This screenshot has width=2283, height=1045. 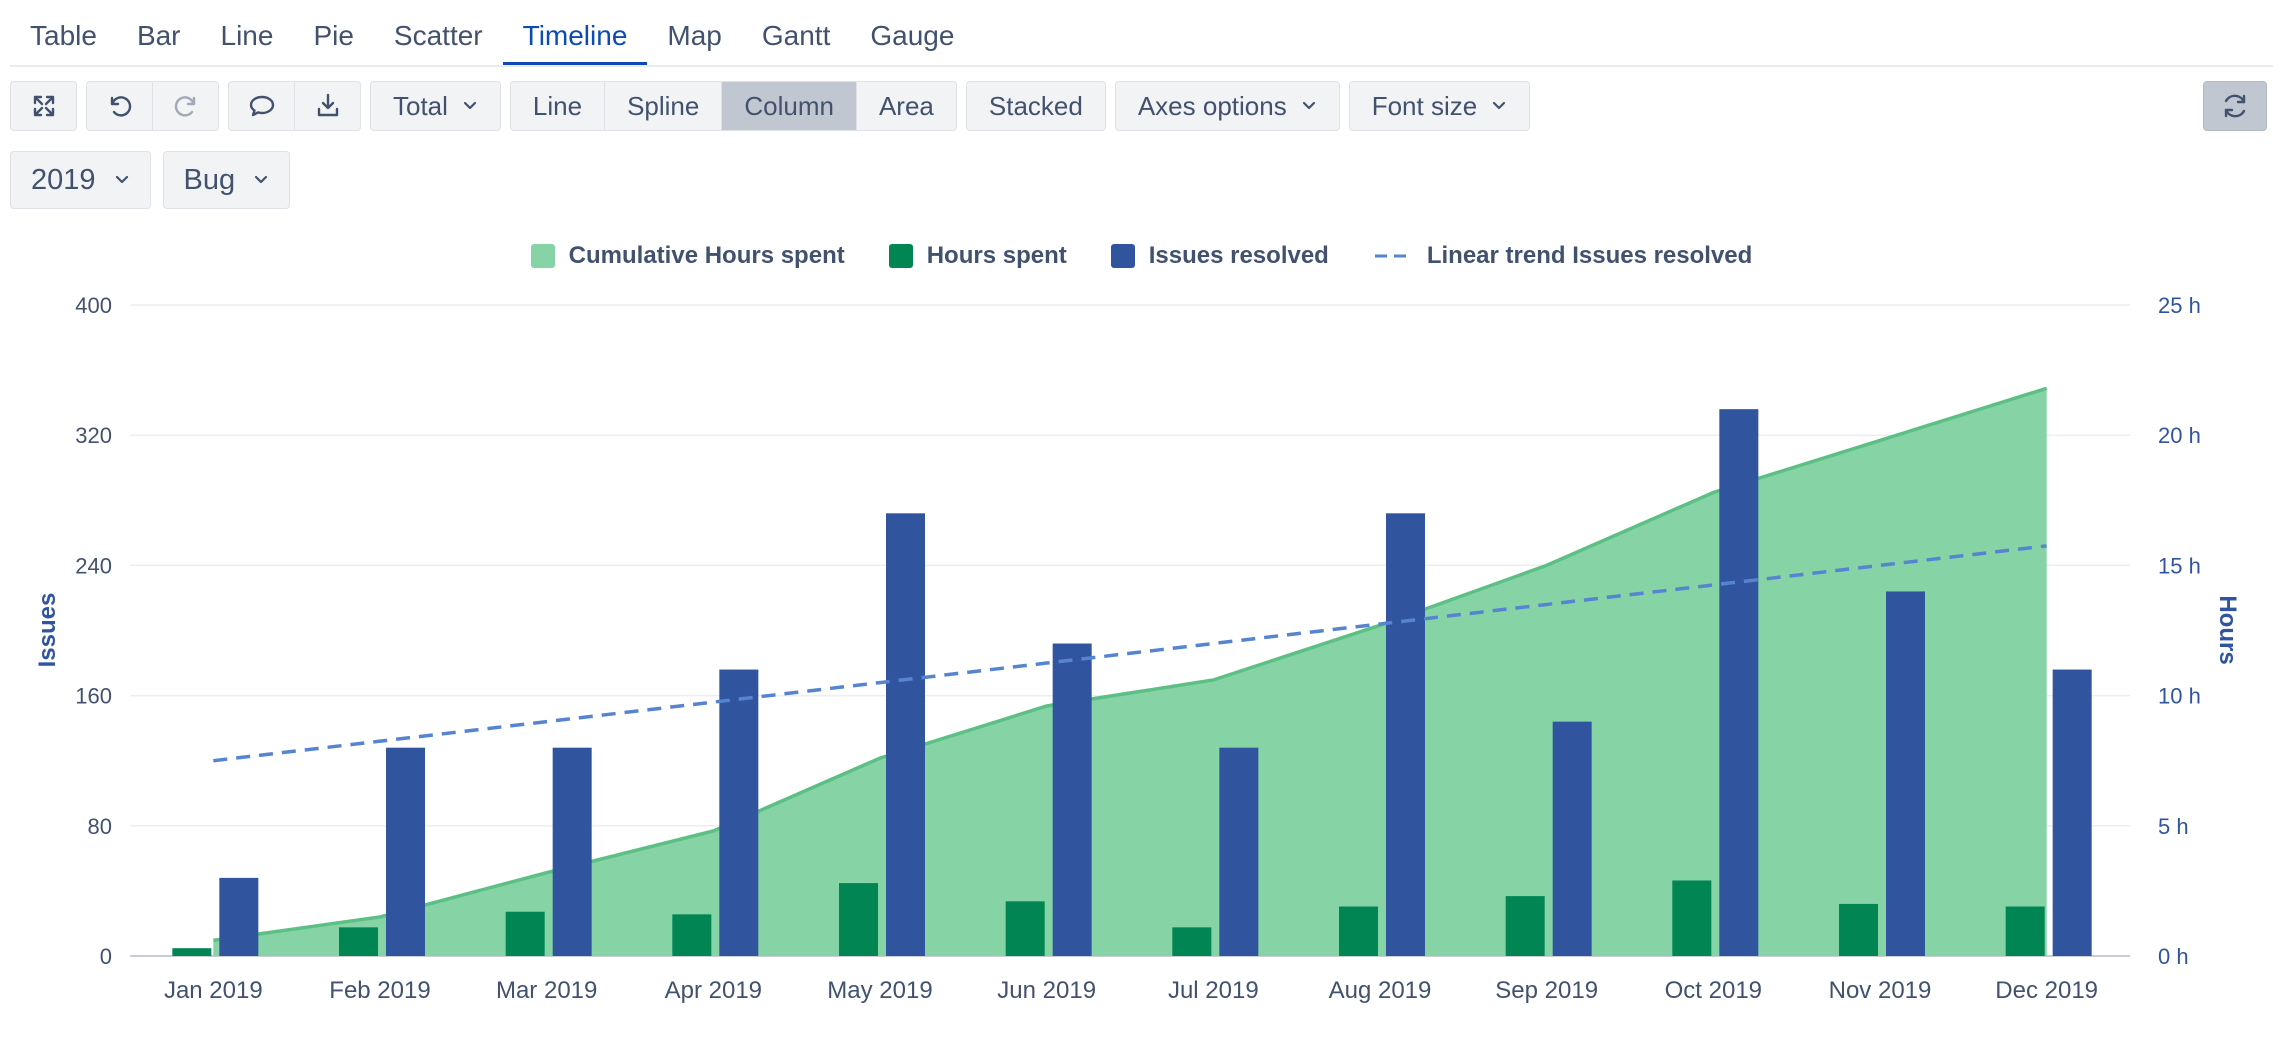 What do you see at coordinates (247, 35) in the screenshot?
I see `tab-line: Line` at bounding box center [247, 35].